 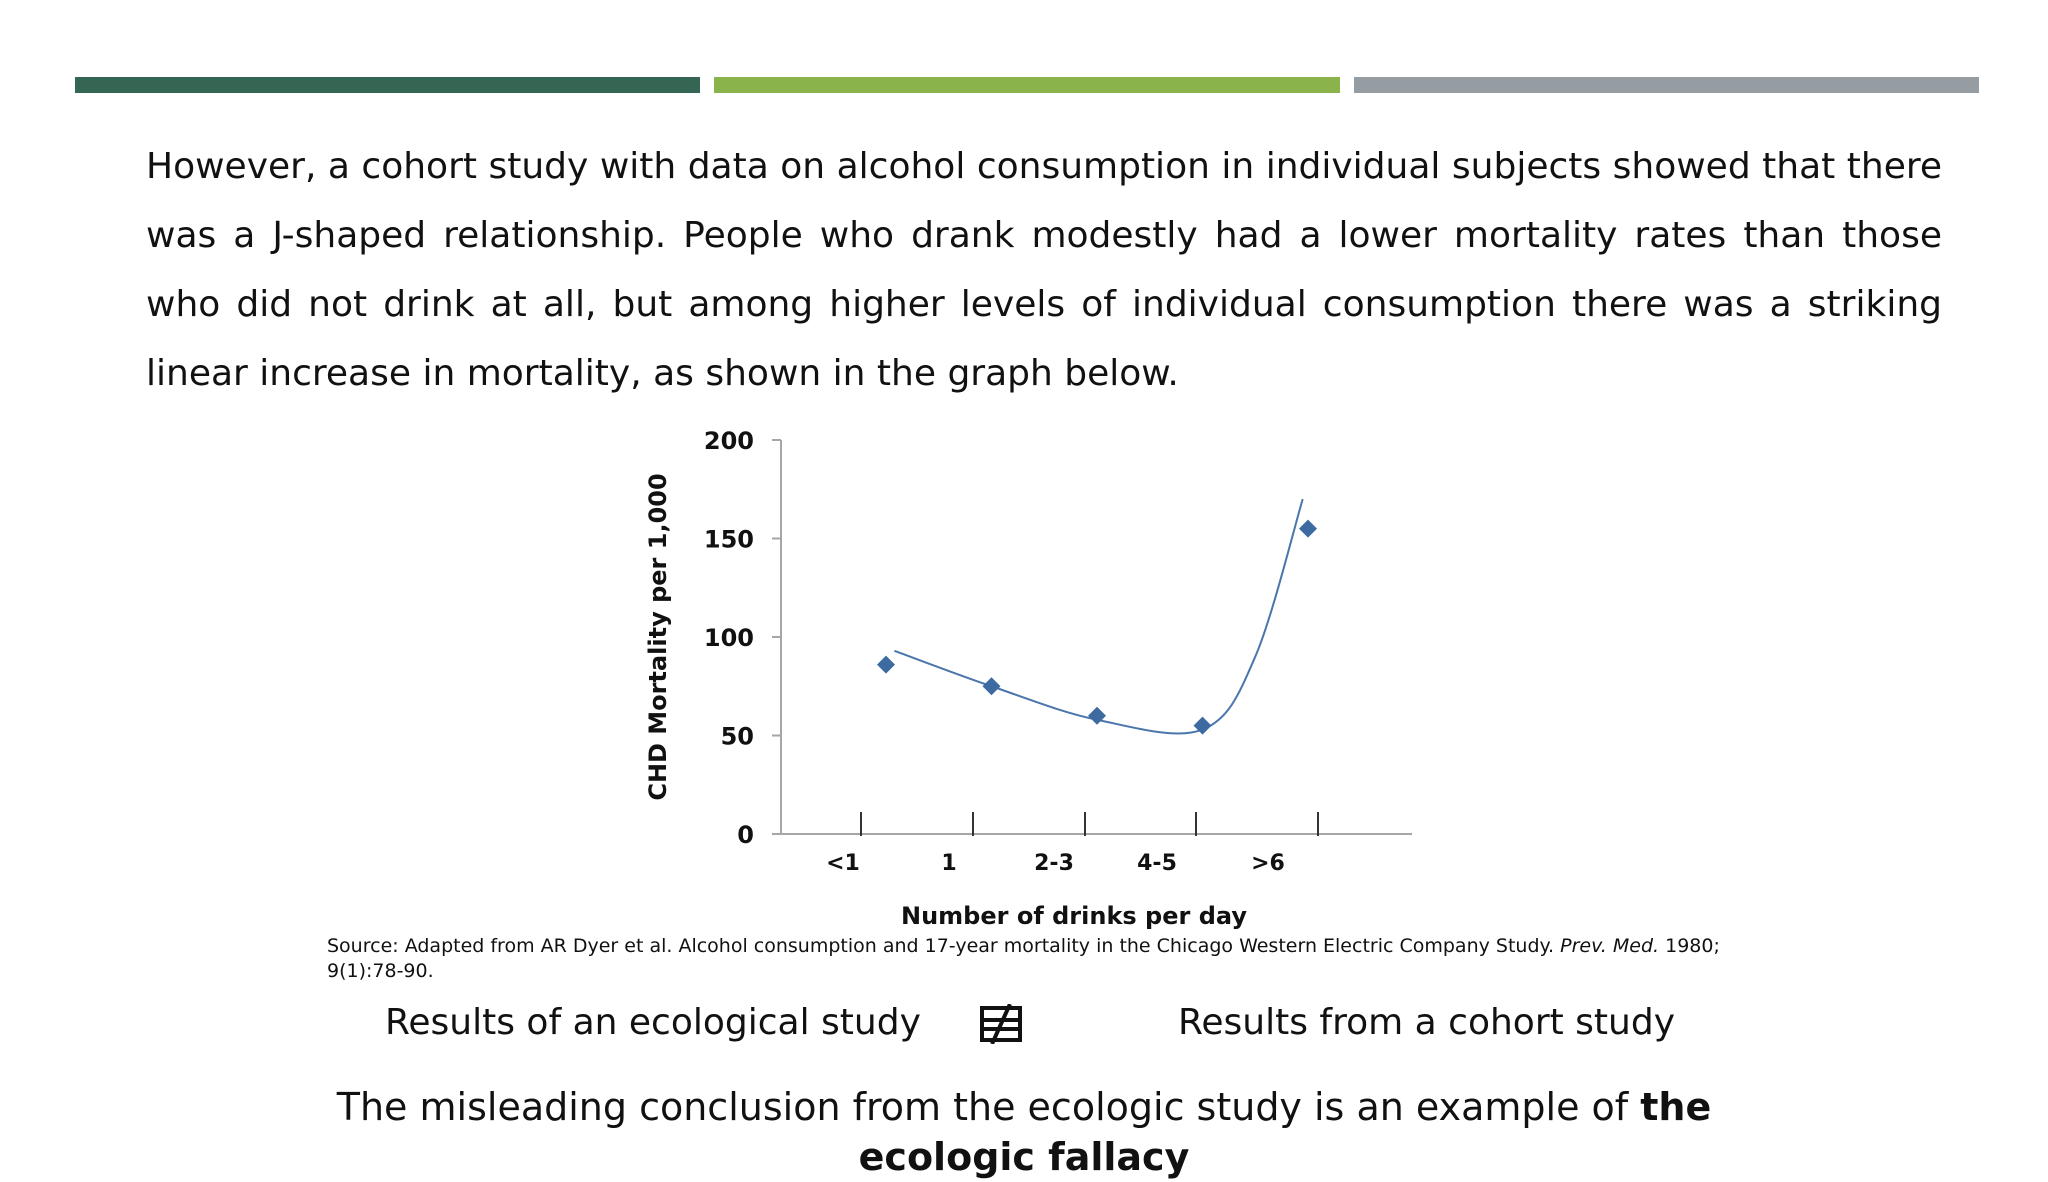 I want to click on y-tick-label: 0, so click(x=745, y=835).